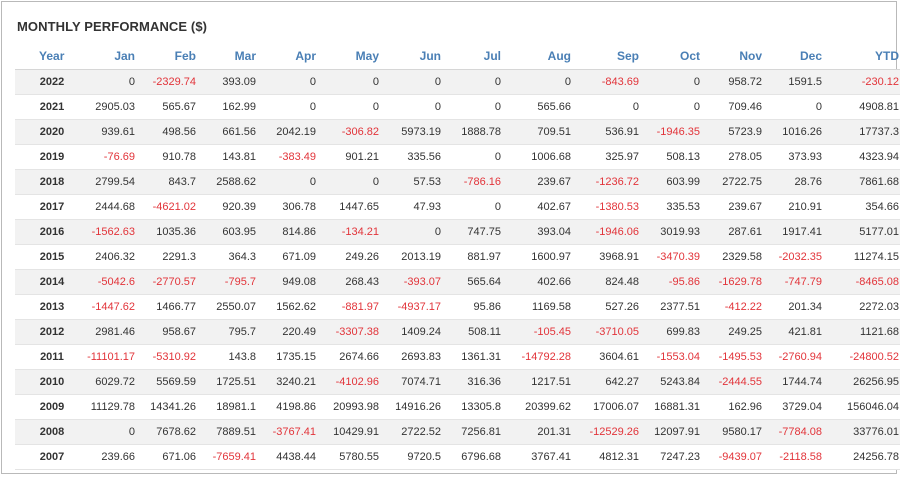 The width and height of the screenshot is (900, 477). Describe the element at coordinates (172, 357) in the screenshot. I see `value-cell: -5310.92` at that location.